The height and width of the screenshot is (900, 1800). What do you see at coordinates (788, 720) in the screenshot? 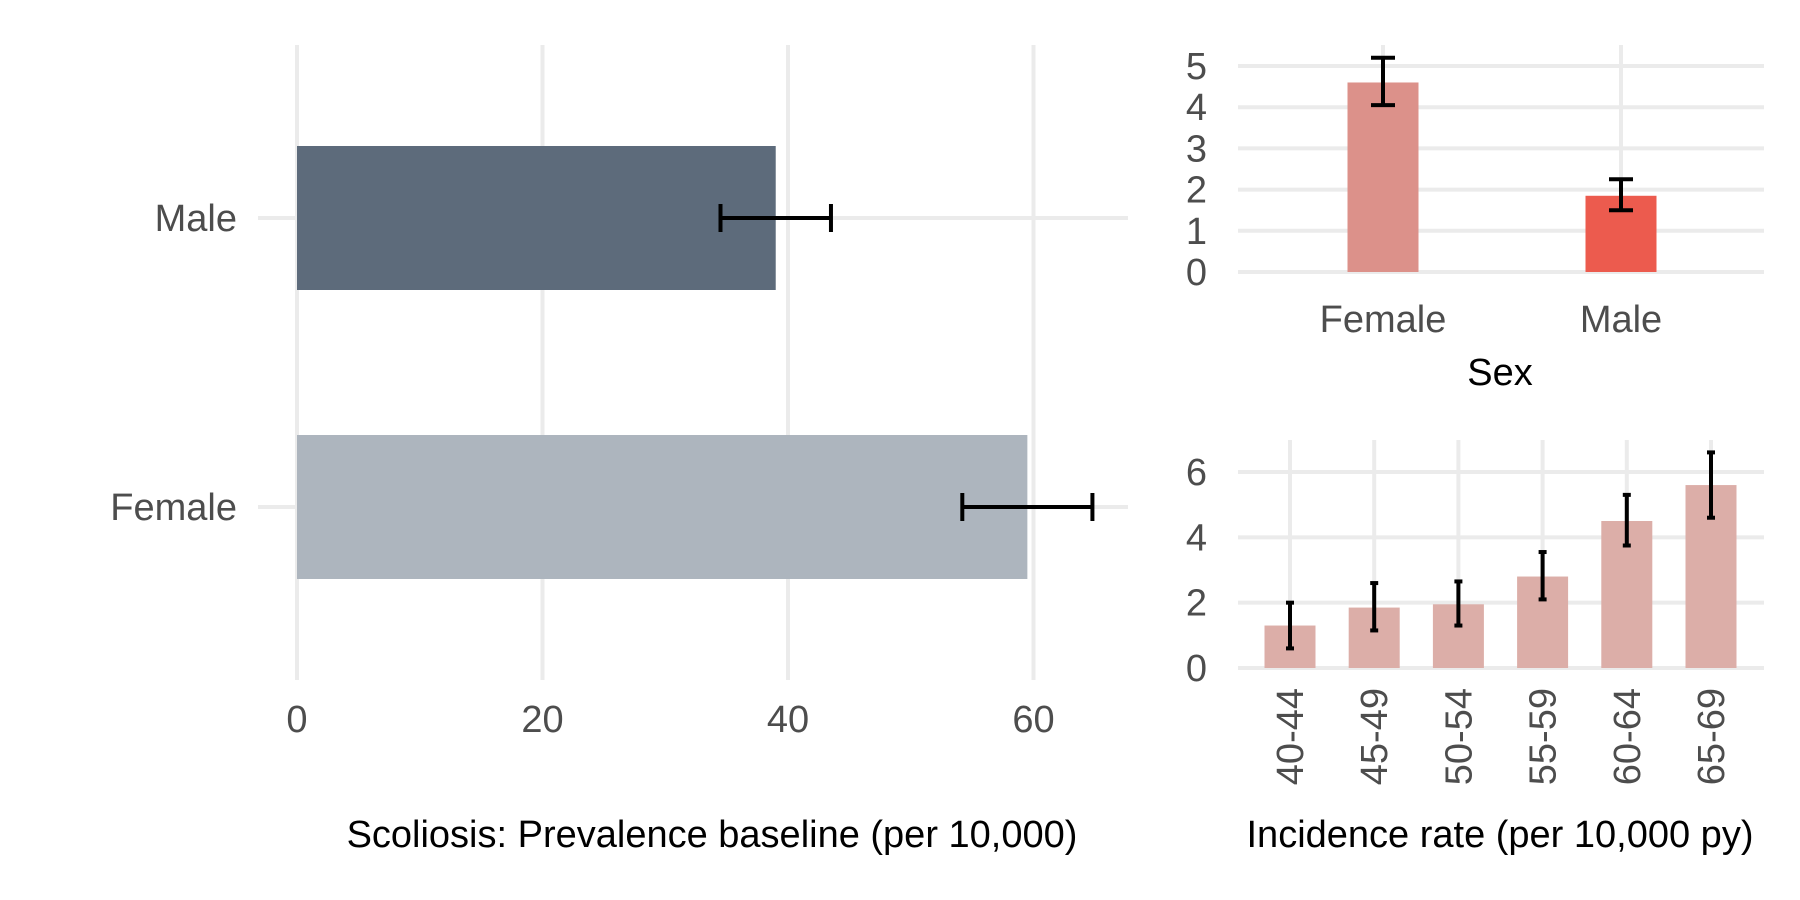
I see `x-tick-label: 40` at bounding box center [788, 720].